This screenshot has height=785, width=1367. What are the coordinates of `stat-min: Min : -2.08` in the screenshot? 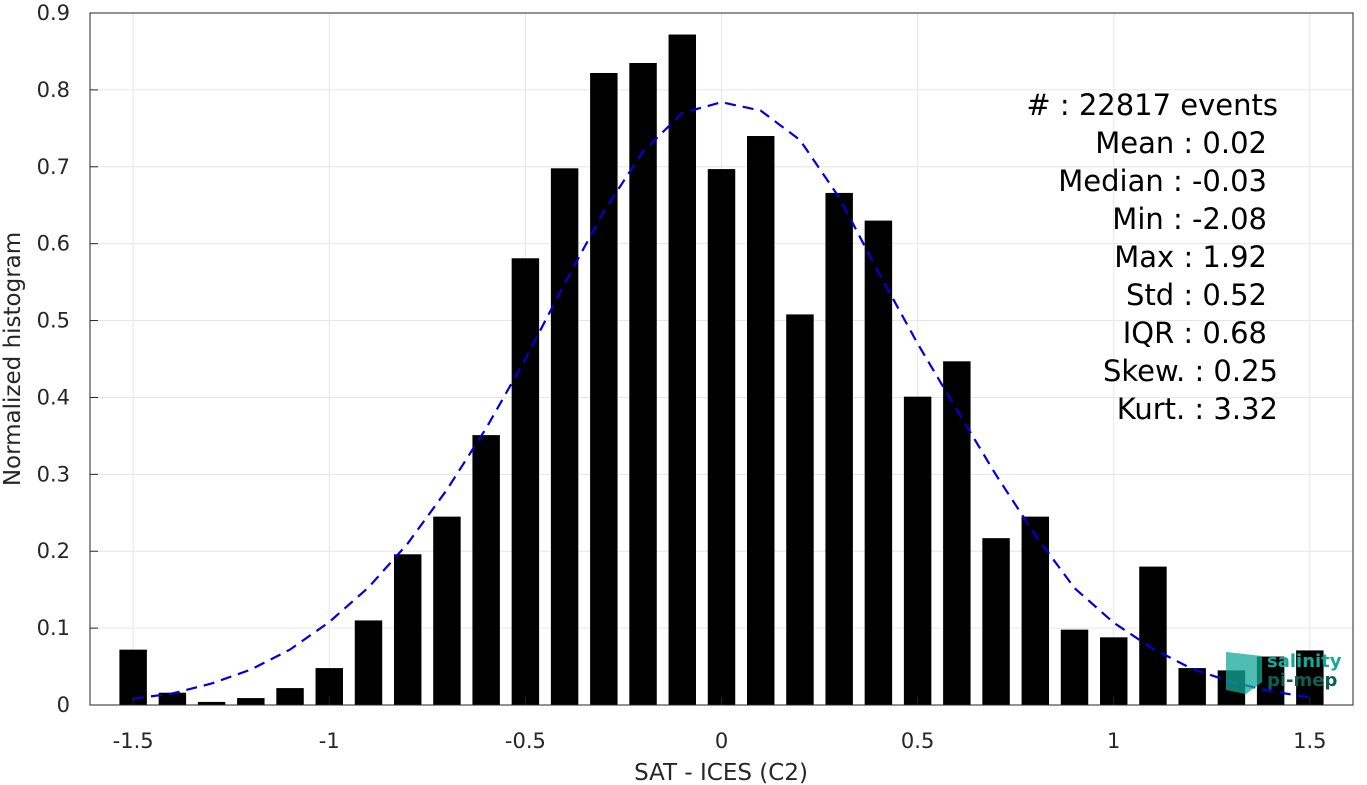 It's located at (1189, 219).